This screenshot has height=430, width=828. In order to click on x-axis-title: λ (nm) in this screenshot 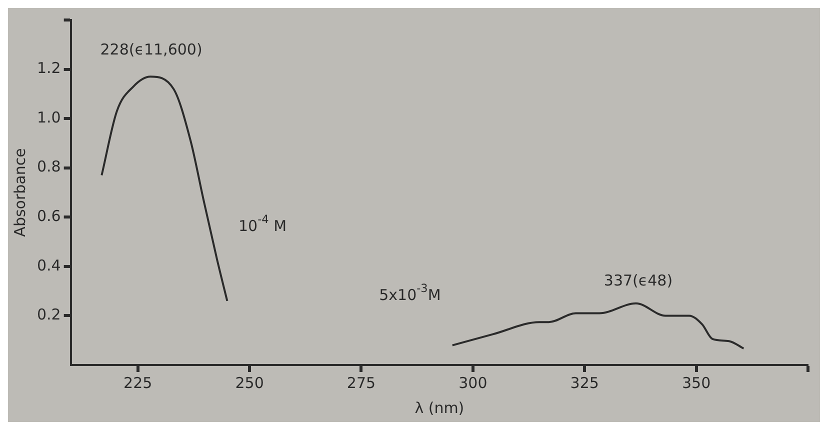, I will do `click(439, 407)`.